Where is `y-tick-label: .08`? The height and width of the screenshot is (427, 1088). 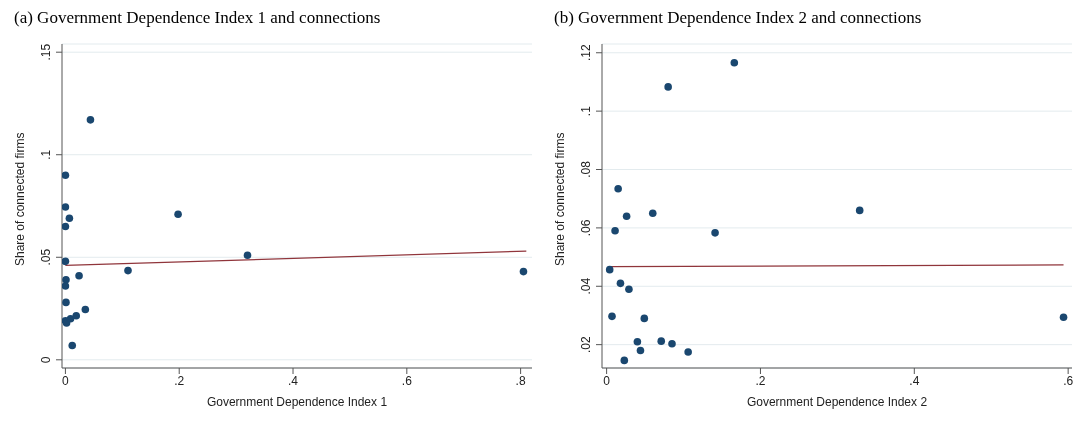 y-tick-label: .08 is located at coordinates (586, 169).